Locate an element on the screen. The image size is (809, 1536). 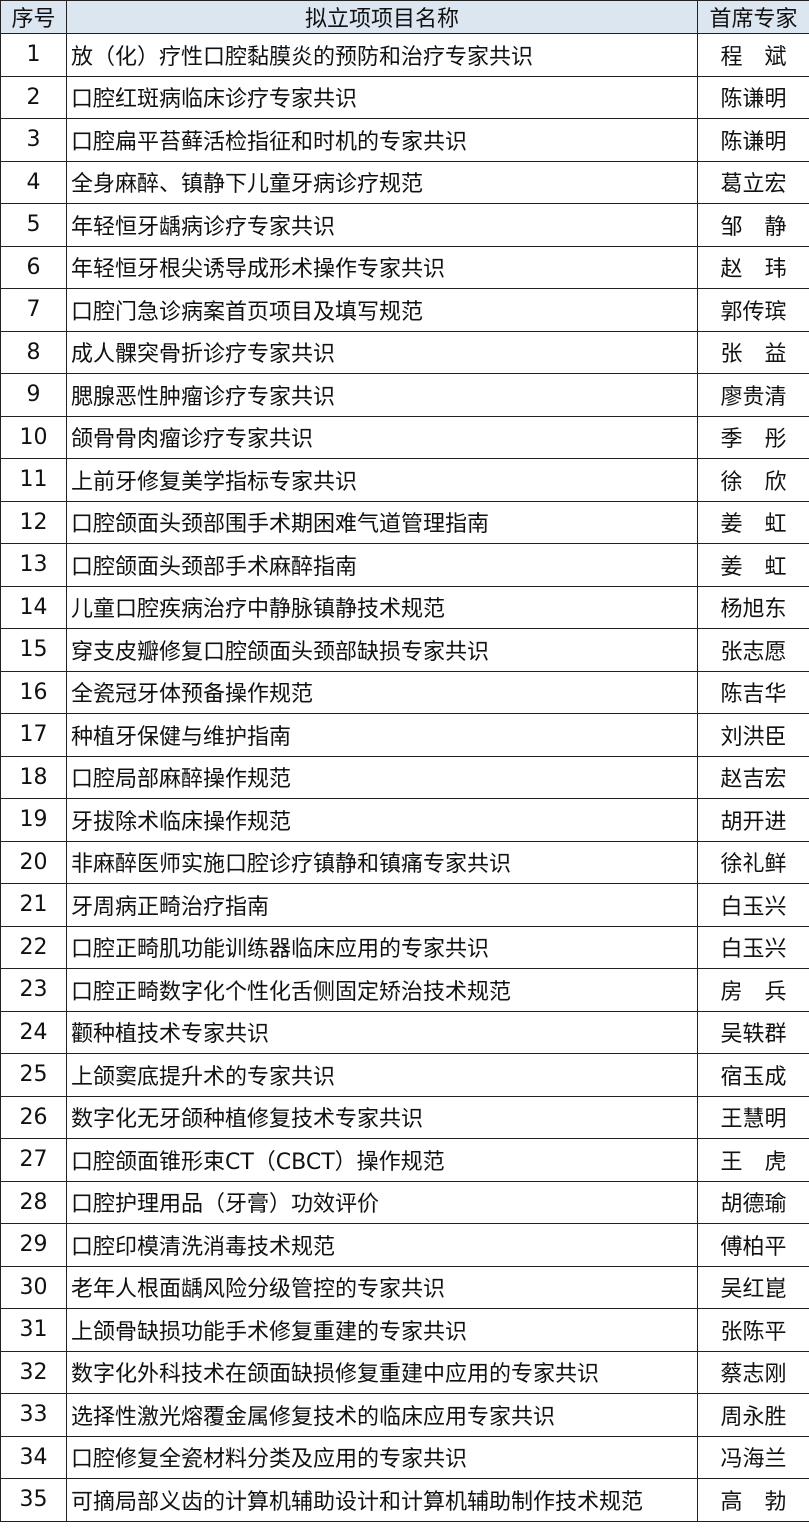
chief-expert: 吴红崑 is located at coordinates (753, 1287).